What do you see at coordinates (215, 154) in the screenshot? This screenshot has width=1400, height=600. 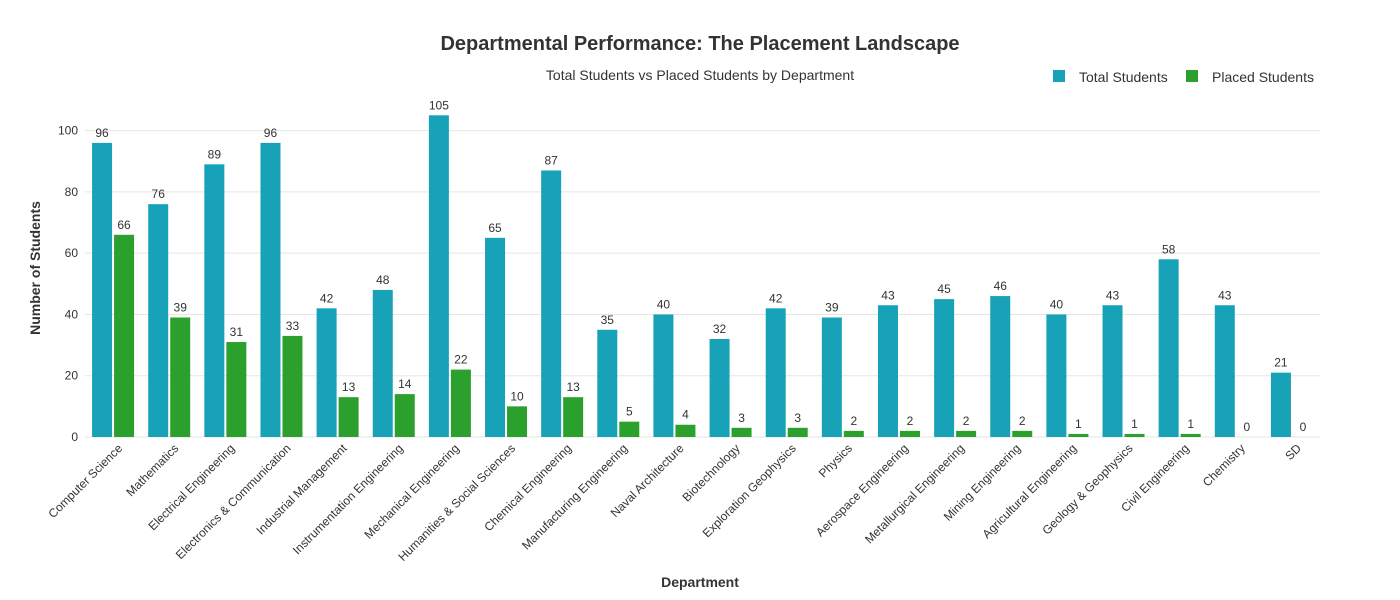 I see `data-label-total-students-electrical-engineering: 89` at bounding box center [215, 154].